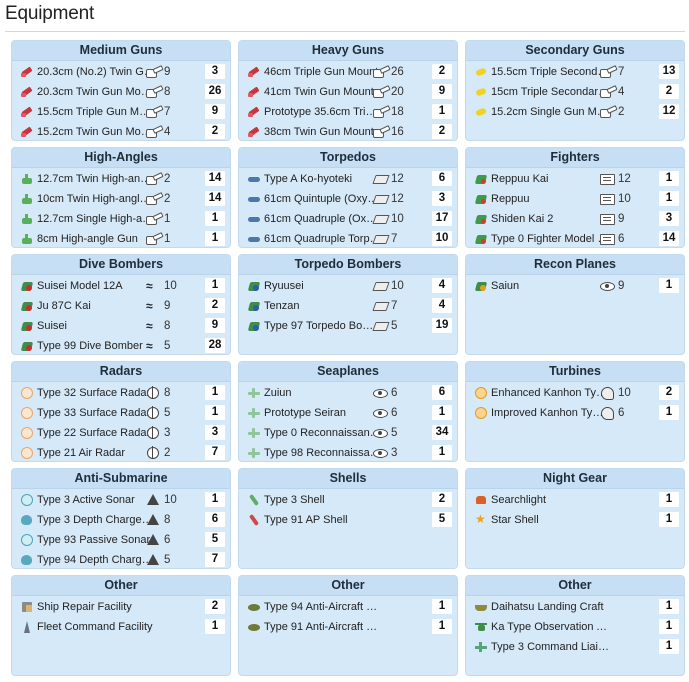 The image size is (689, 682). What do you see at coordinates (121, 433) in the screenshot?
I see `equipment-row: Type 22 Surface Radar 3 3` at bounding box center [121, 433].